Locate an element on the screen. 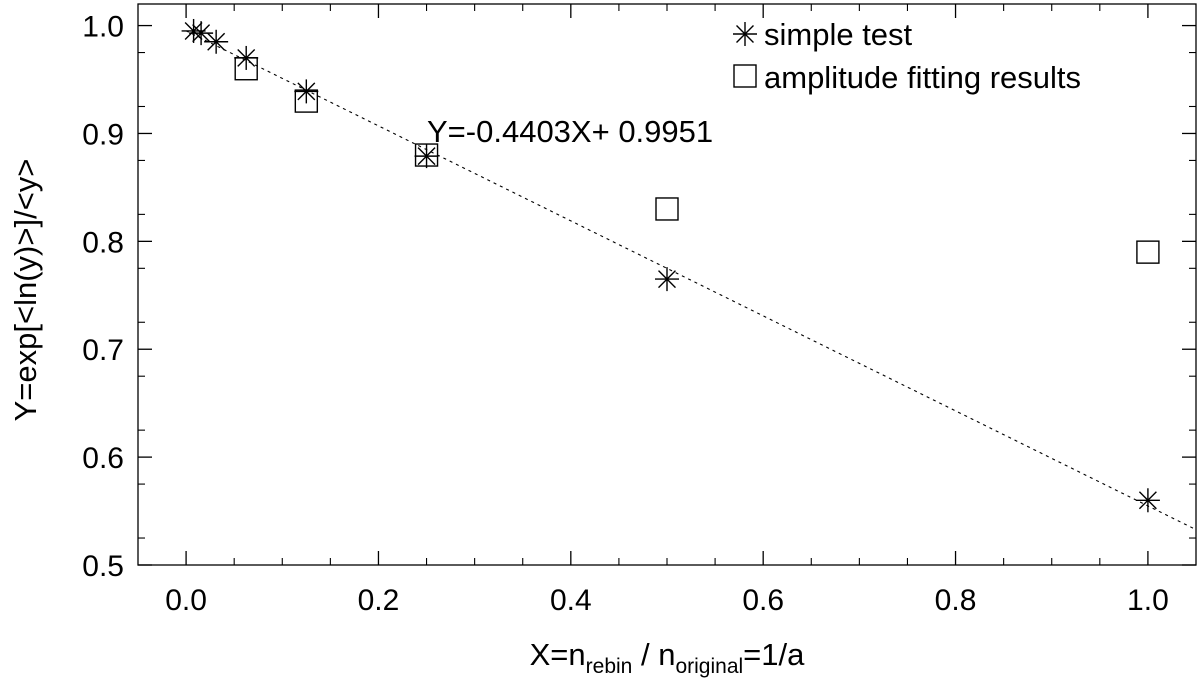 The image size is (1200, 679). x-axis-label-middle: / n is located at coordinates (653, 654).